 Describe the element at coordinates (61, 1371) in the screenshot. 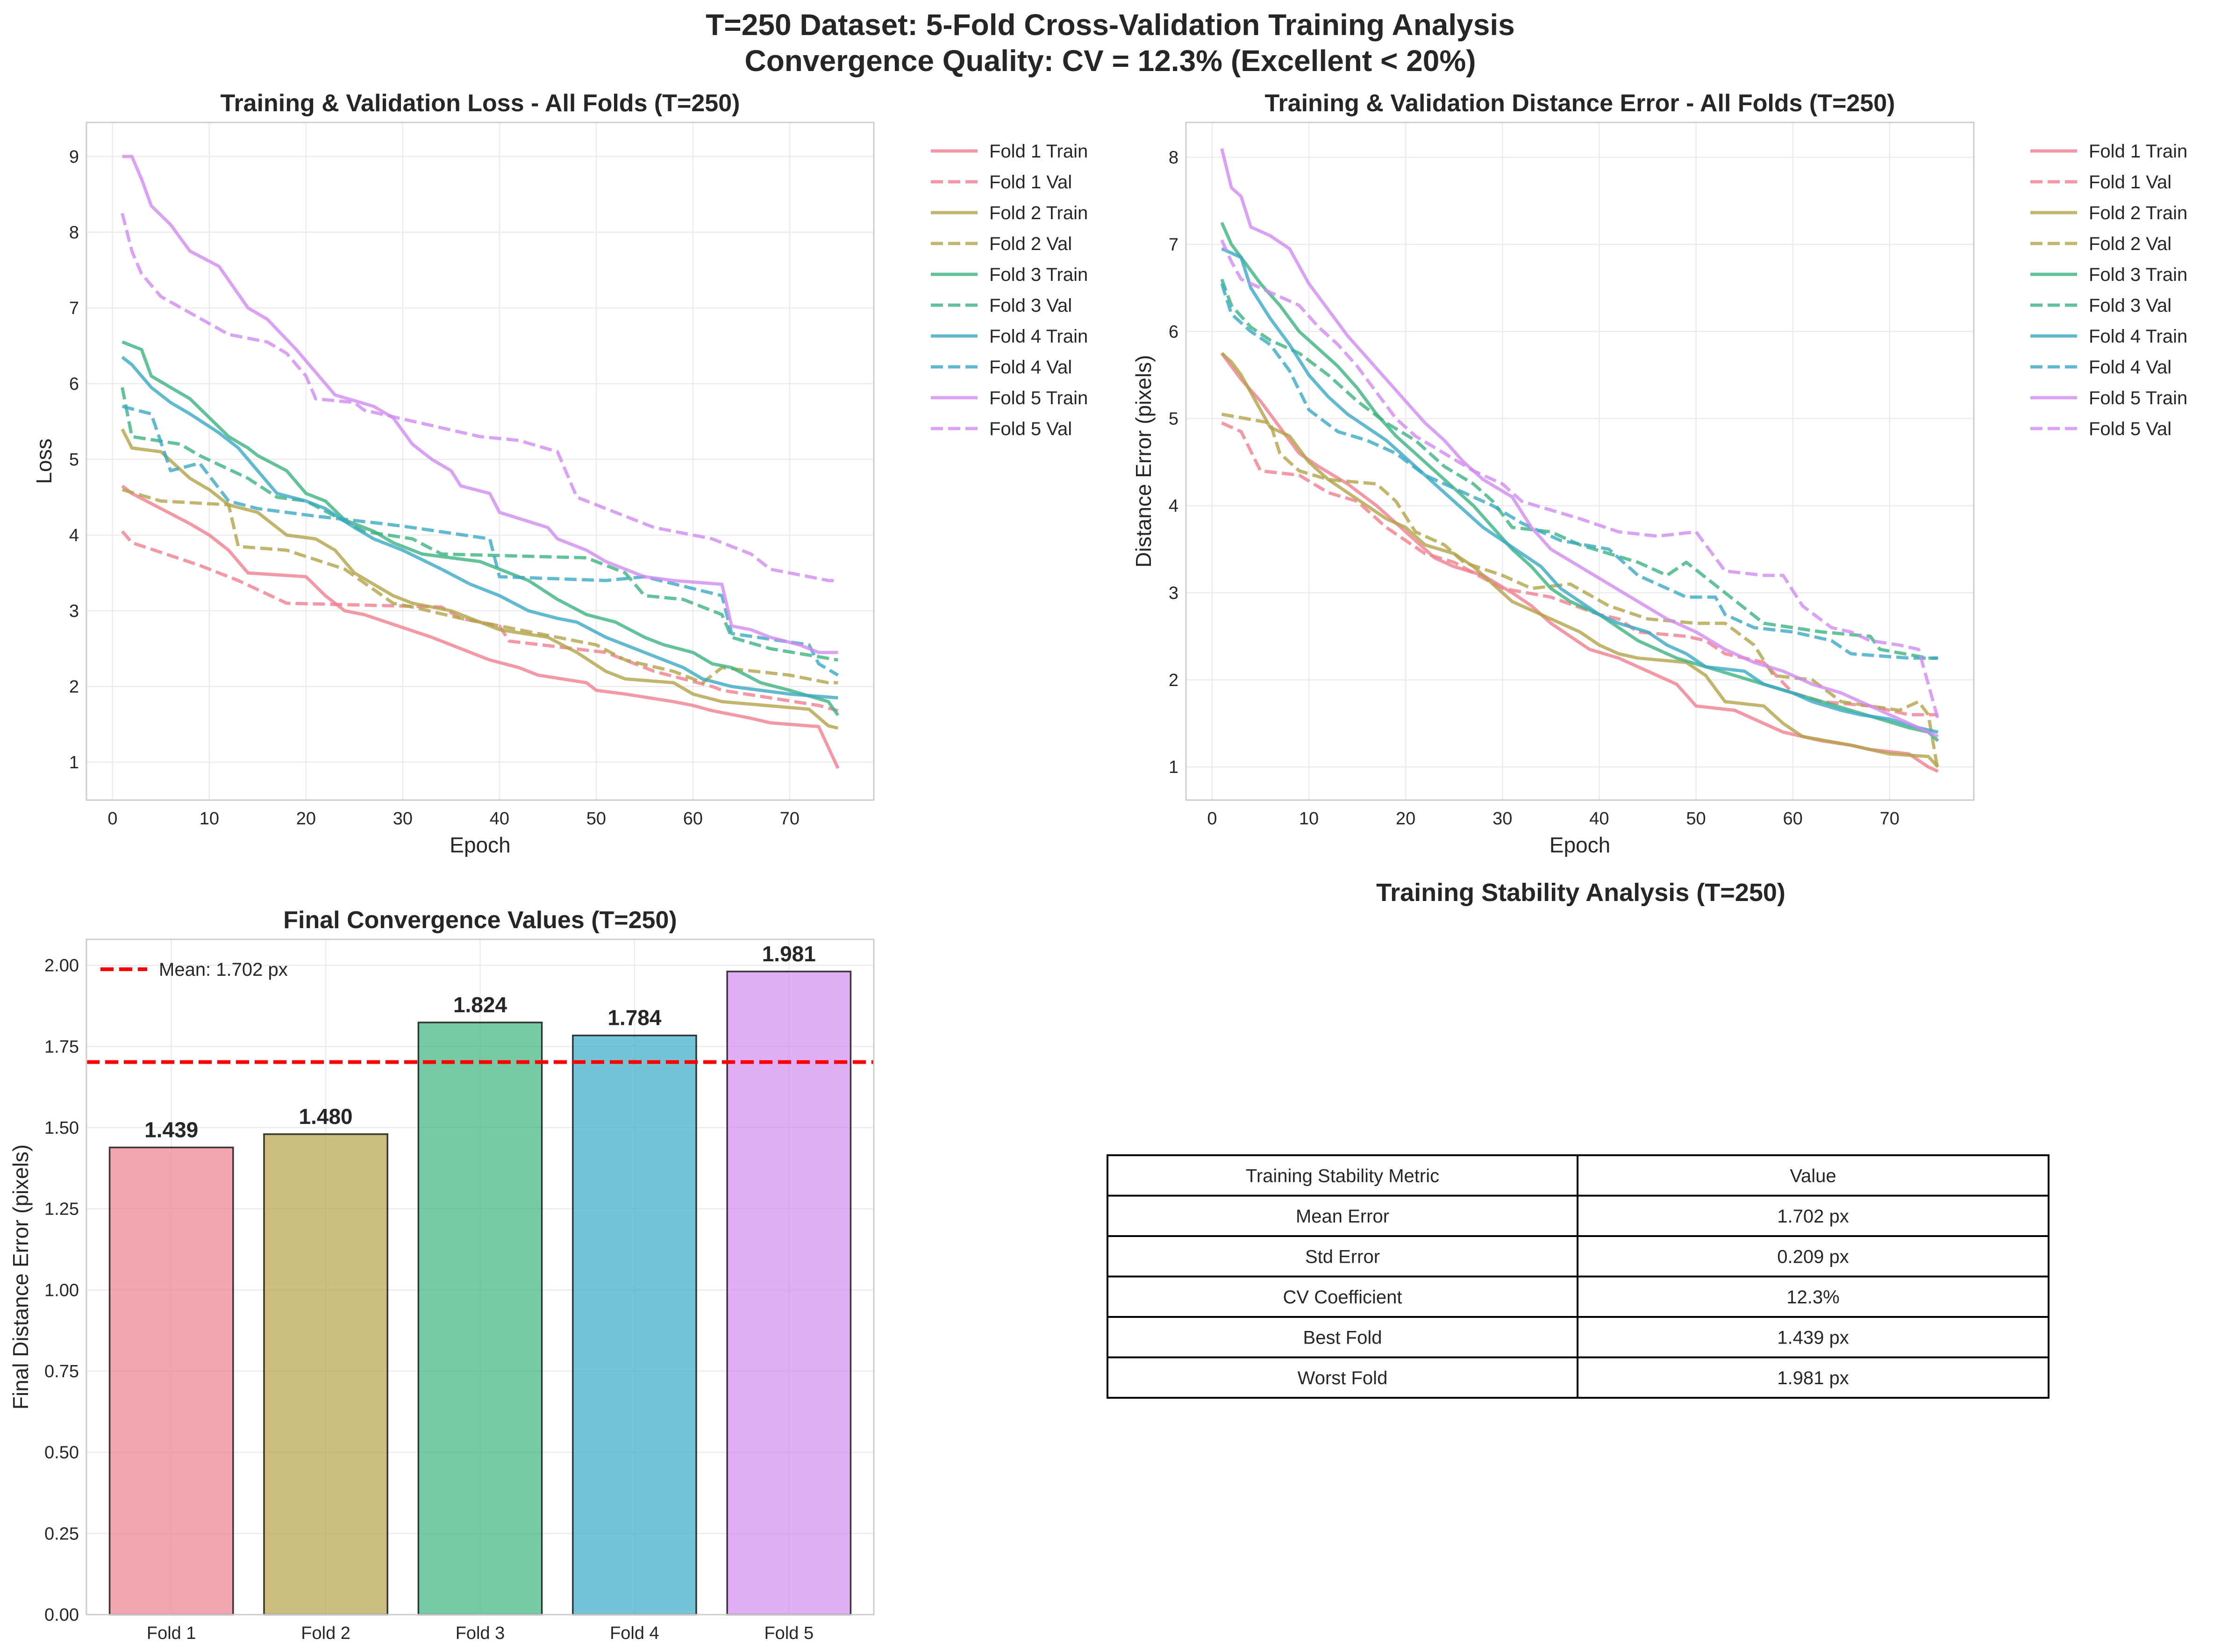

I see `y-tick-label: 0.75` at that location.